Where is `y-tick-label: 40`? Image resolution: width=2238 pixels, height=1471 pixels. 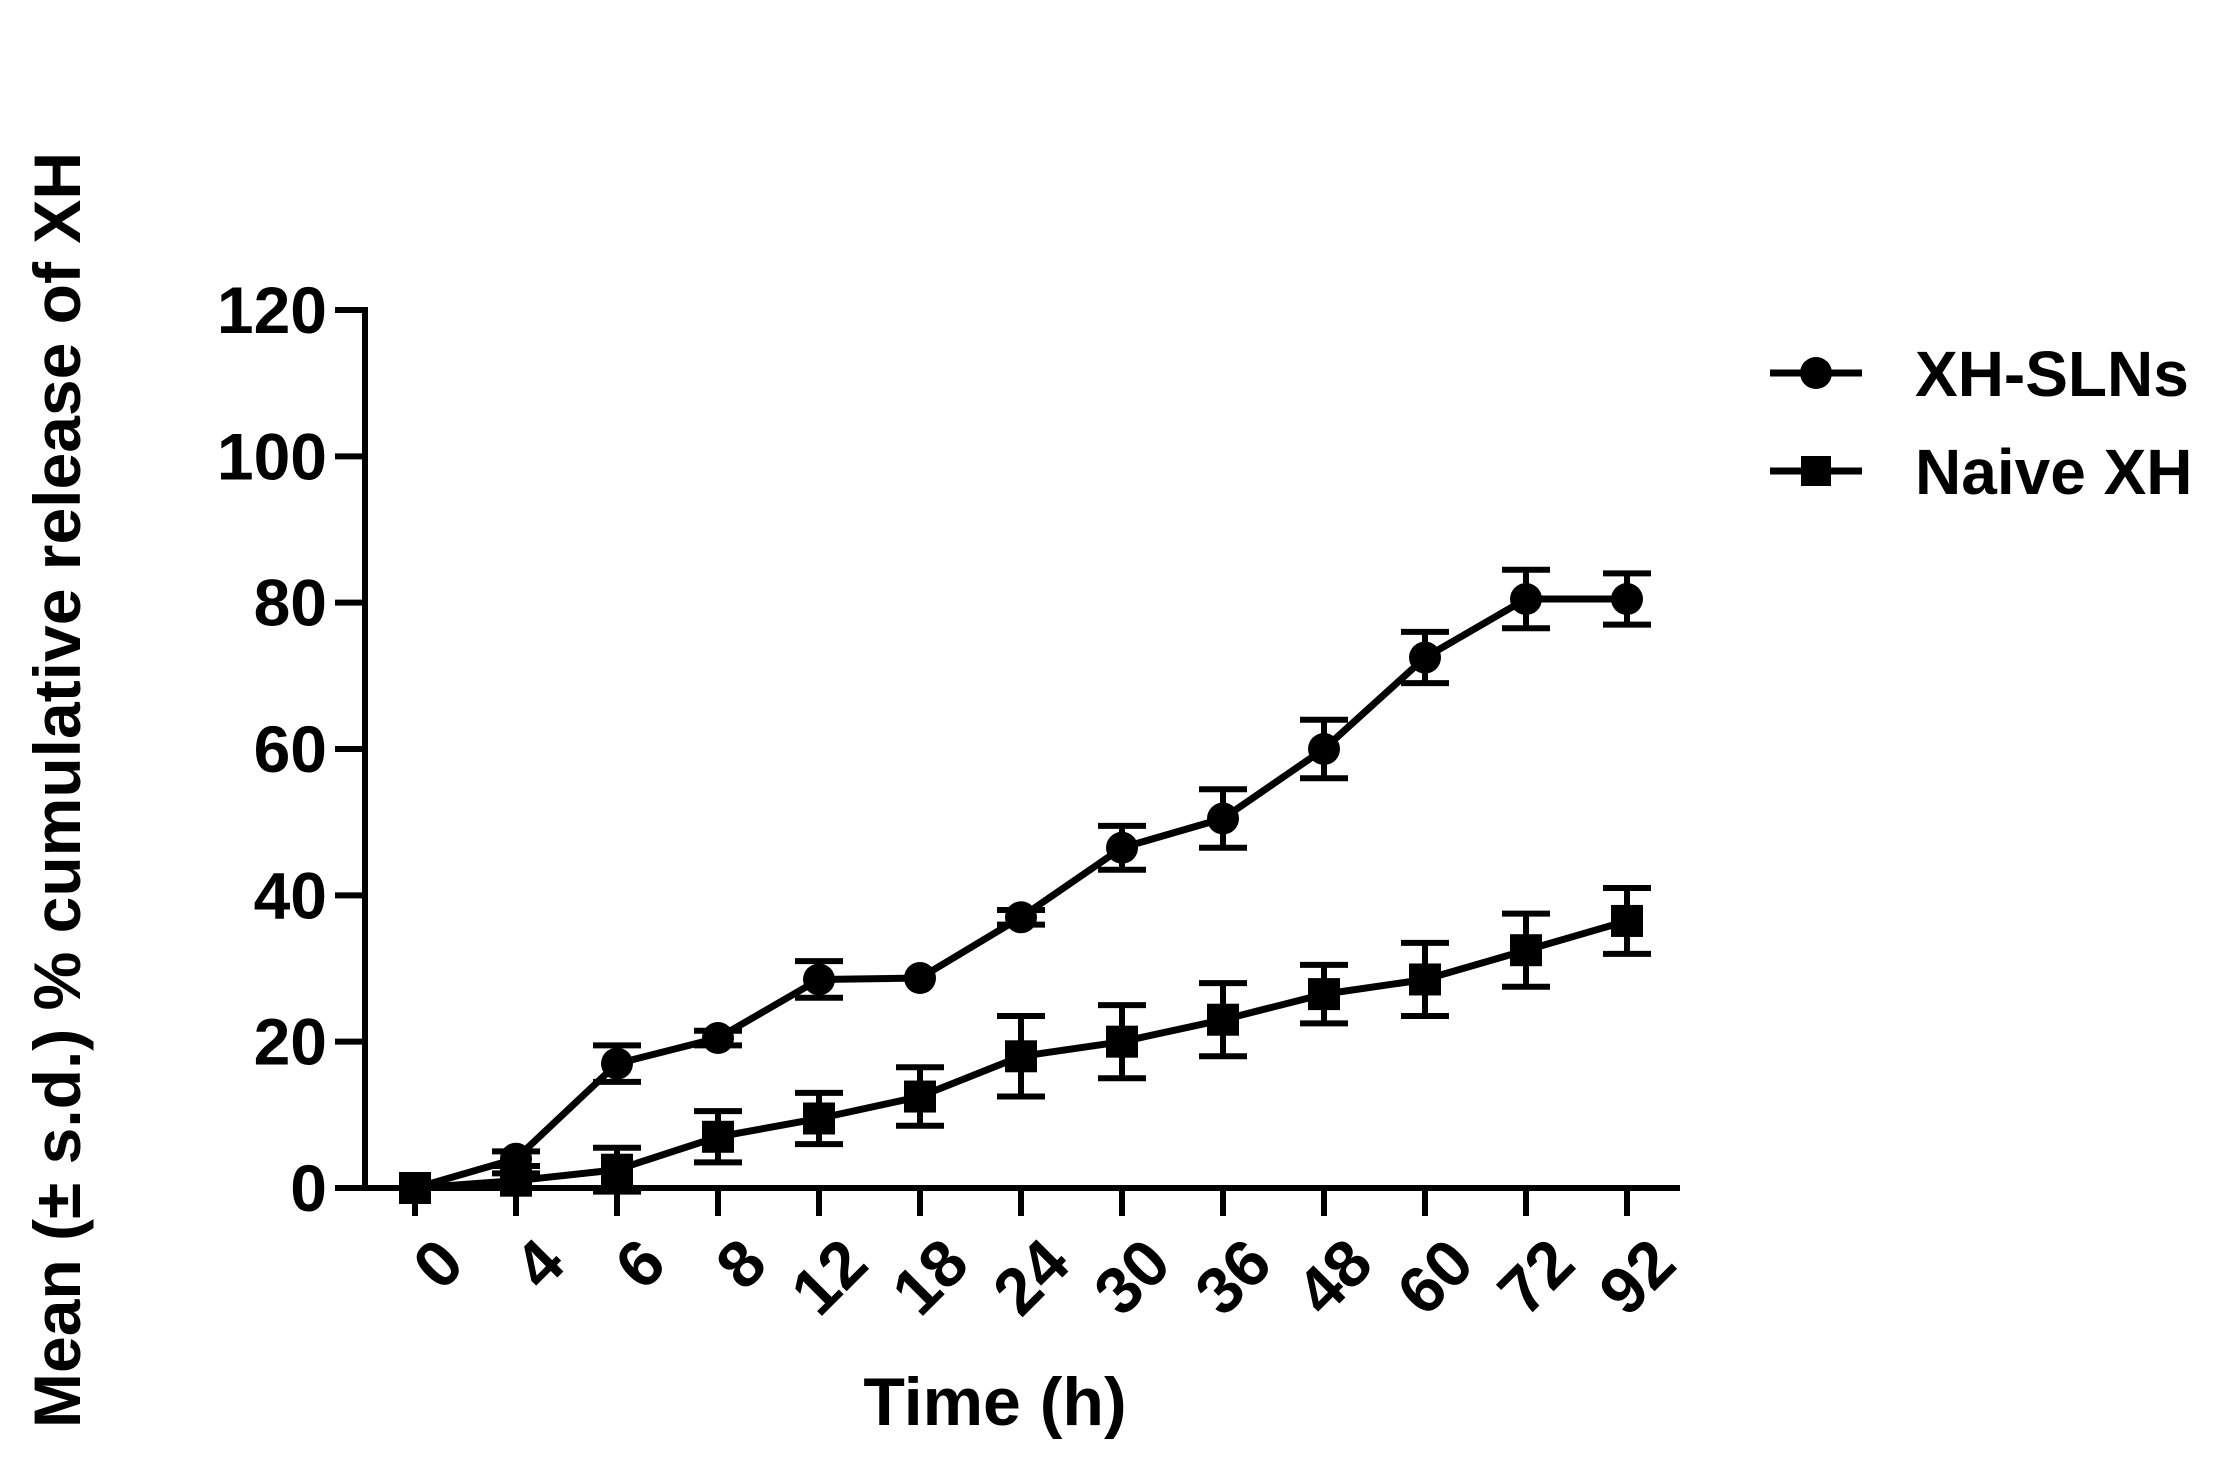
y-tick-label: 40 is located at coordinates (290, 895).